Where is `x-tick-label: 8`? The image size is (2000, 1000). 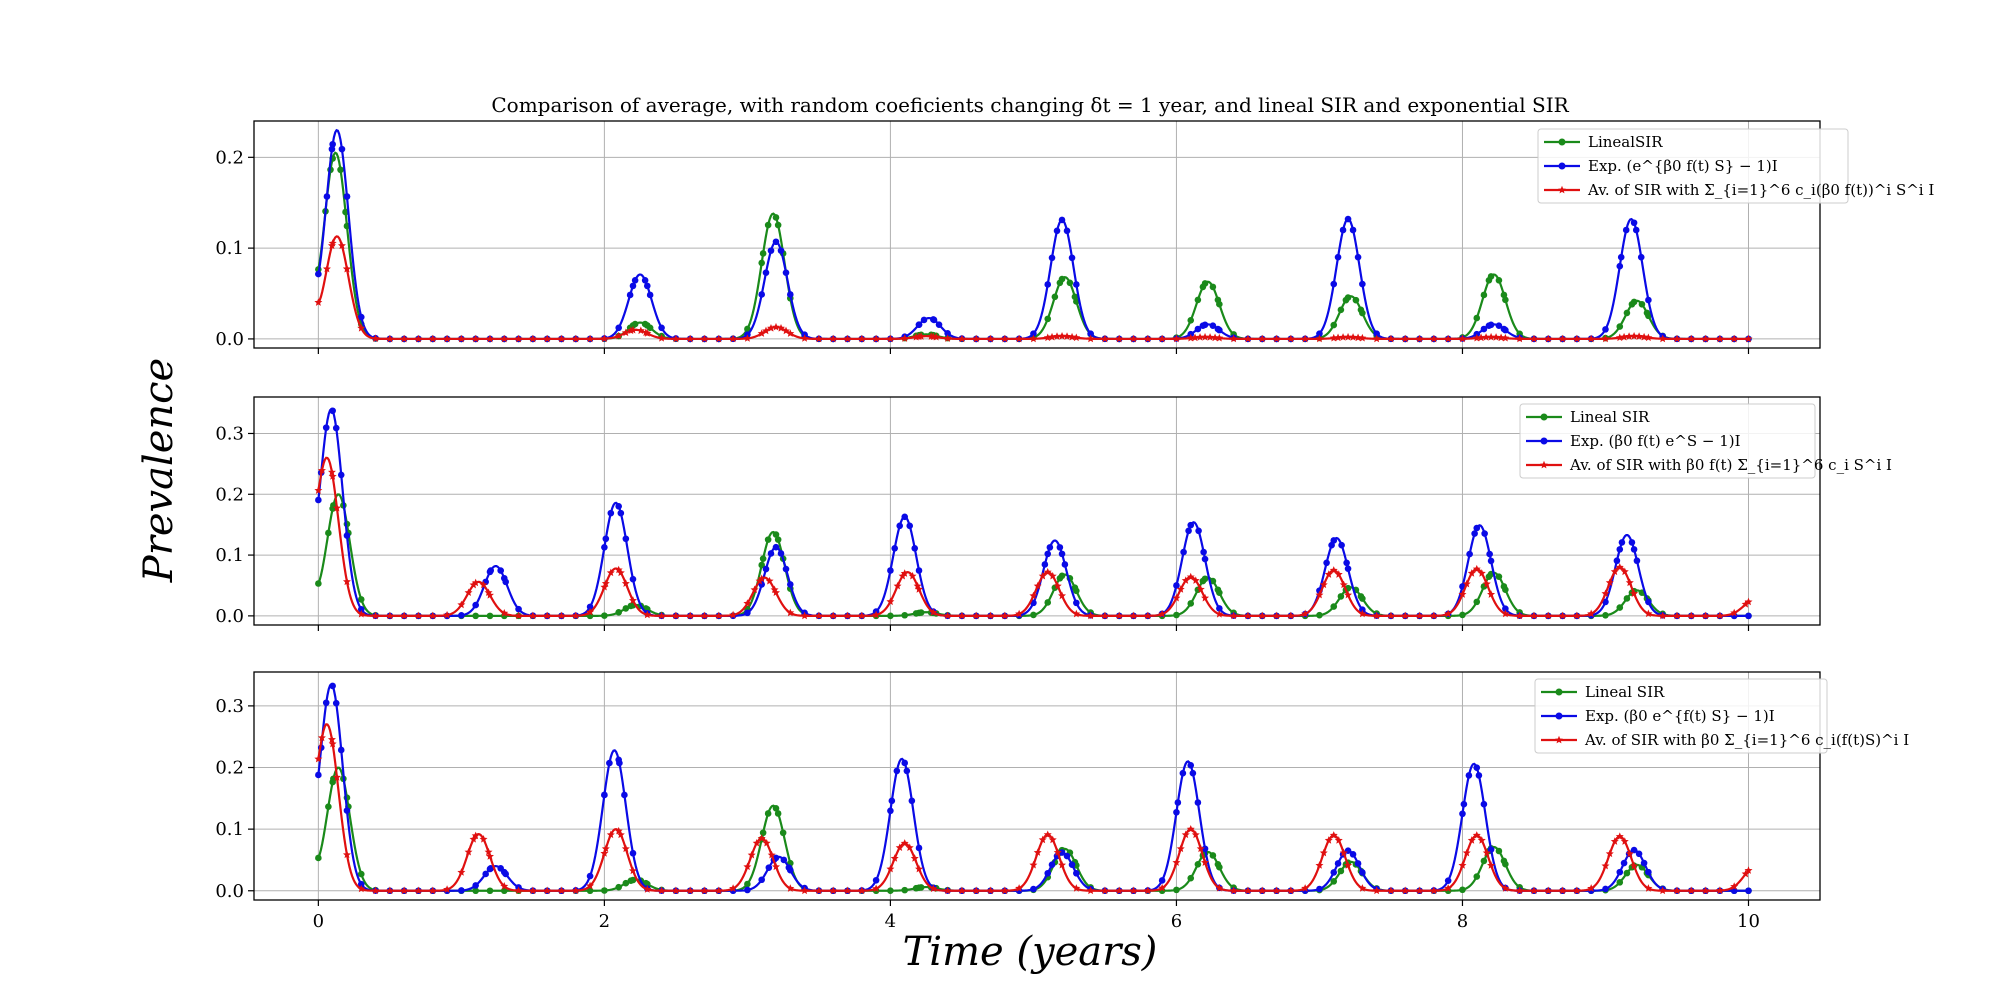
x-tick-label: 8 is located at coordinates (1462, 921).